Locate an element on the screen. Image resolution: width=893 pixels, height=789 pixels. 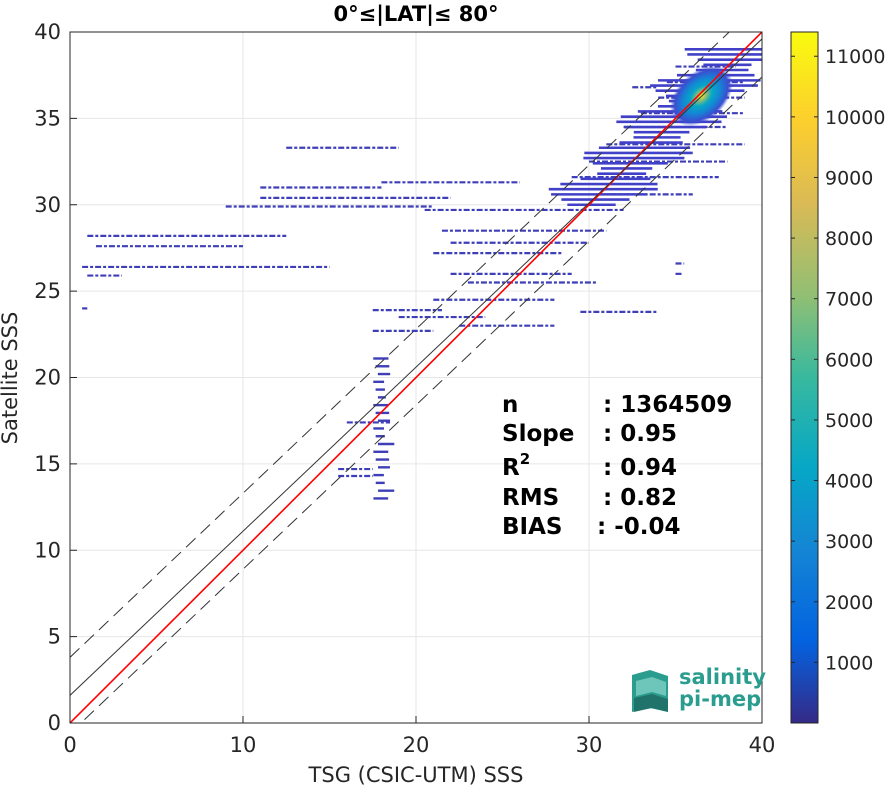
stat-bias-value: : -0.04 is located at coordinates (639, 527).